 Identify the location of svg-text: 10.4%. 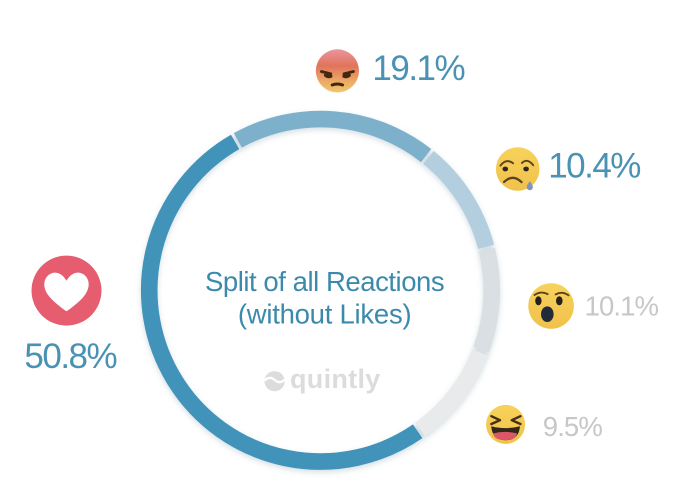
(594, 166).